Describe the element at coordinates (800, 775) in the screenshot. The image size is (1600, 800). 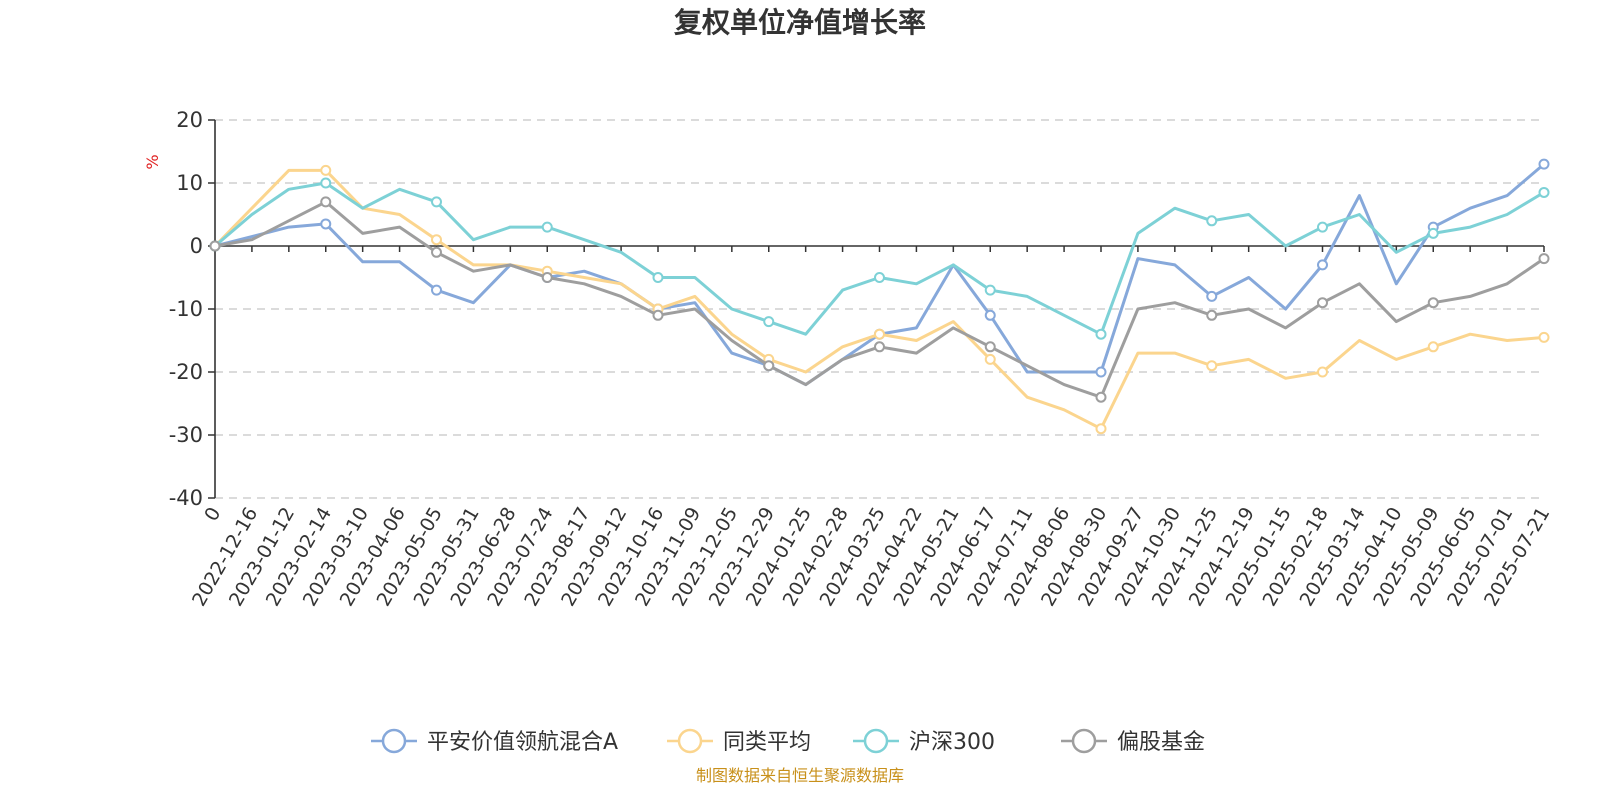
I see `source-note: 制图数据来自恒生聚源数据库` at that location.